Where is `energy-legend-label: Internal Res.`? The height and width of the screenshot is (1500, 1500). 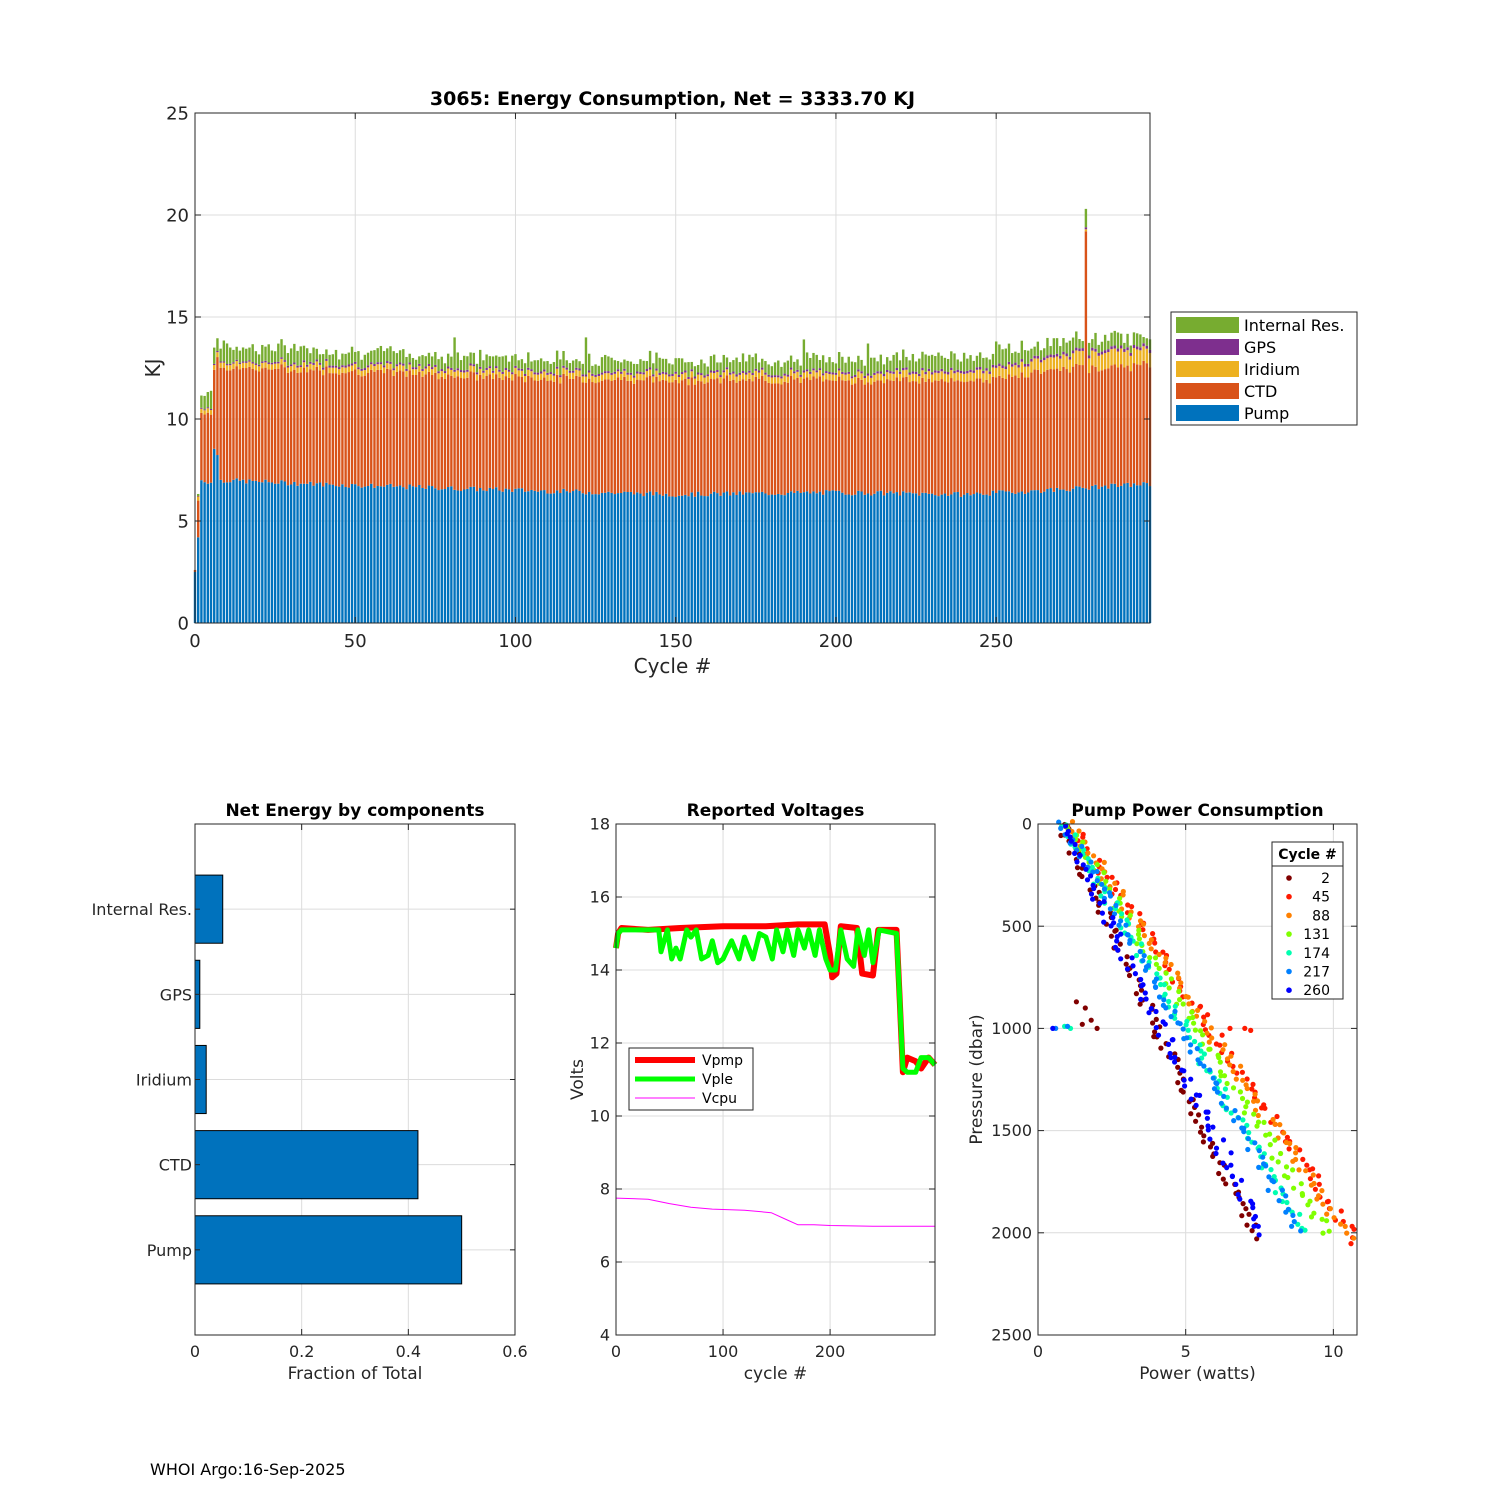 energy-legend-label: Internal Res. is located at coordinates (1294, 325).